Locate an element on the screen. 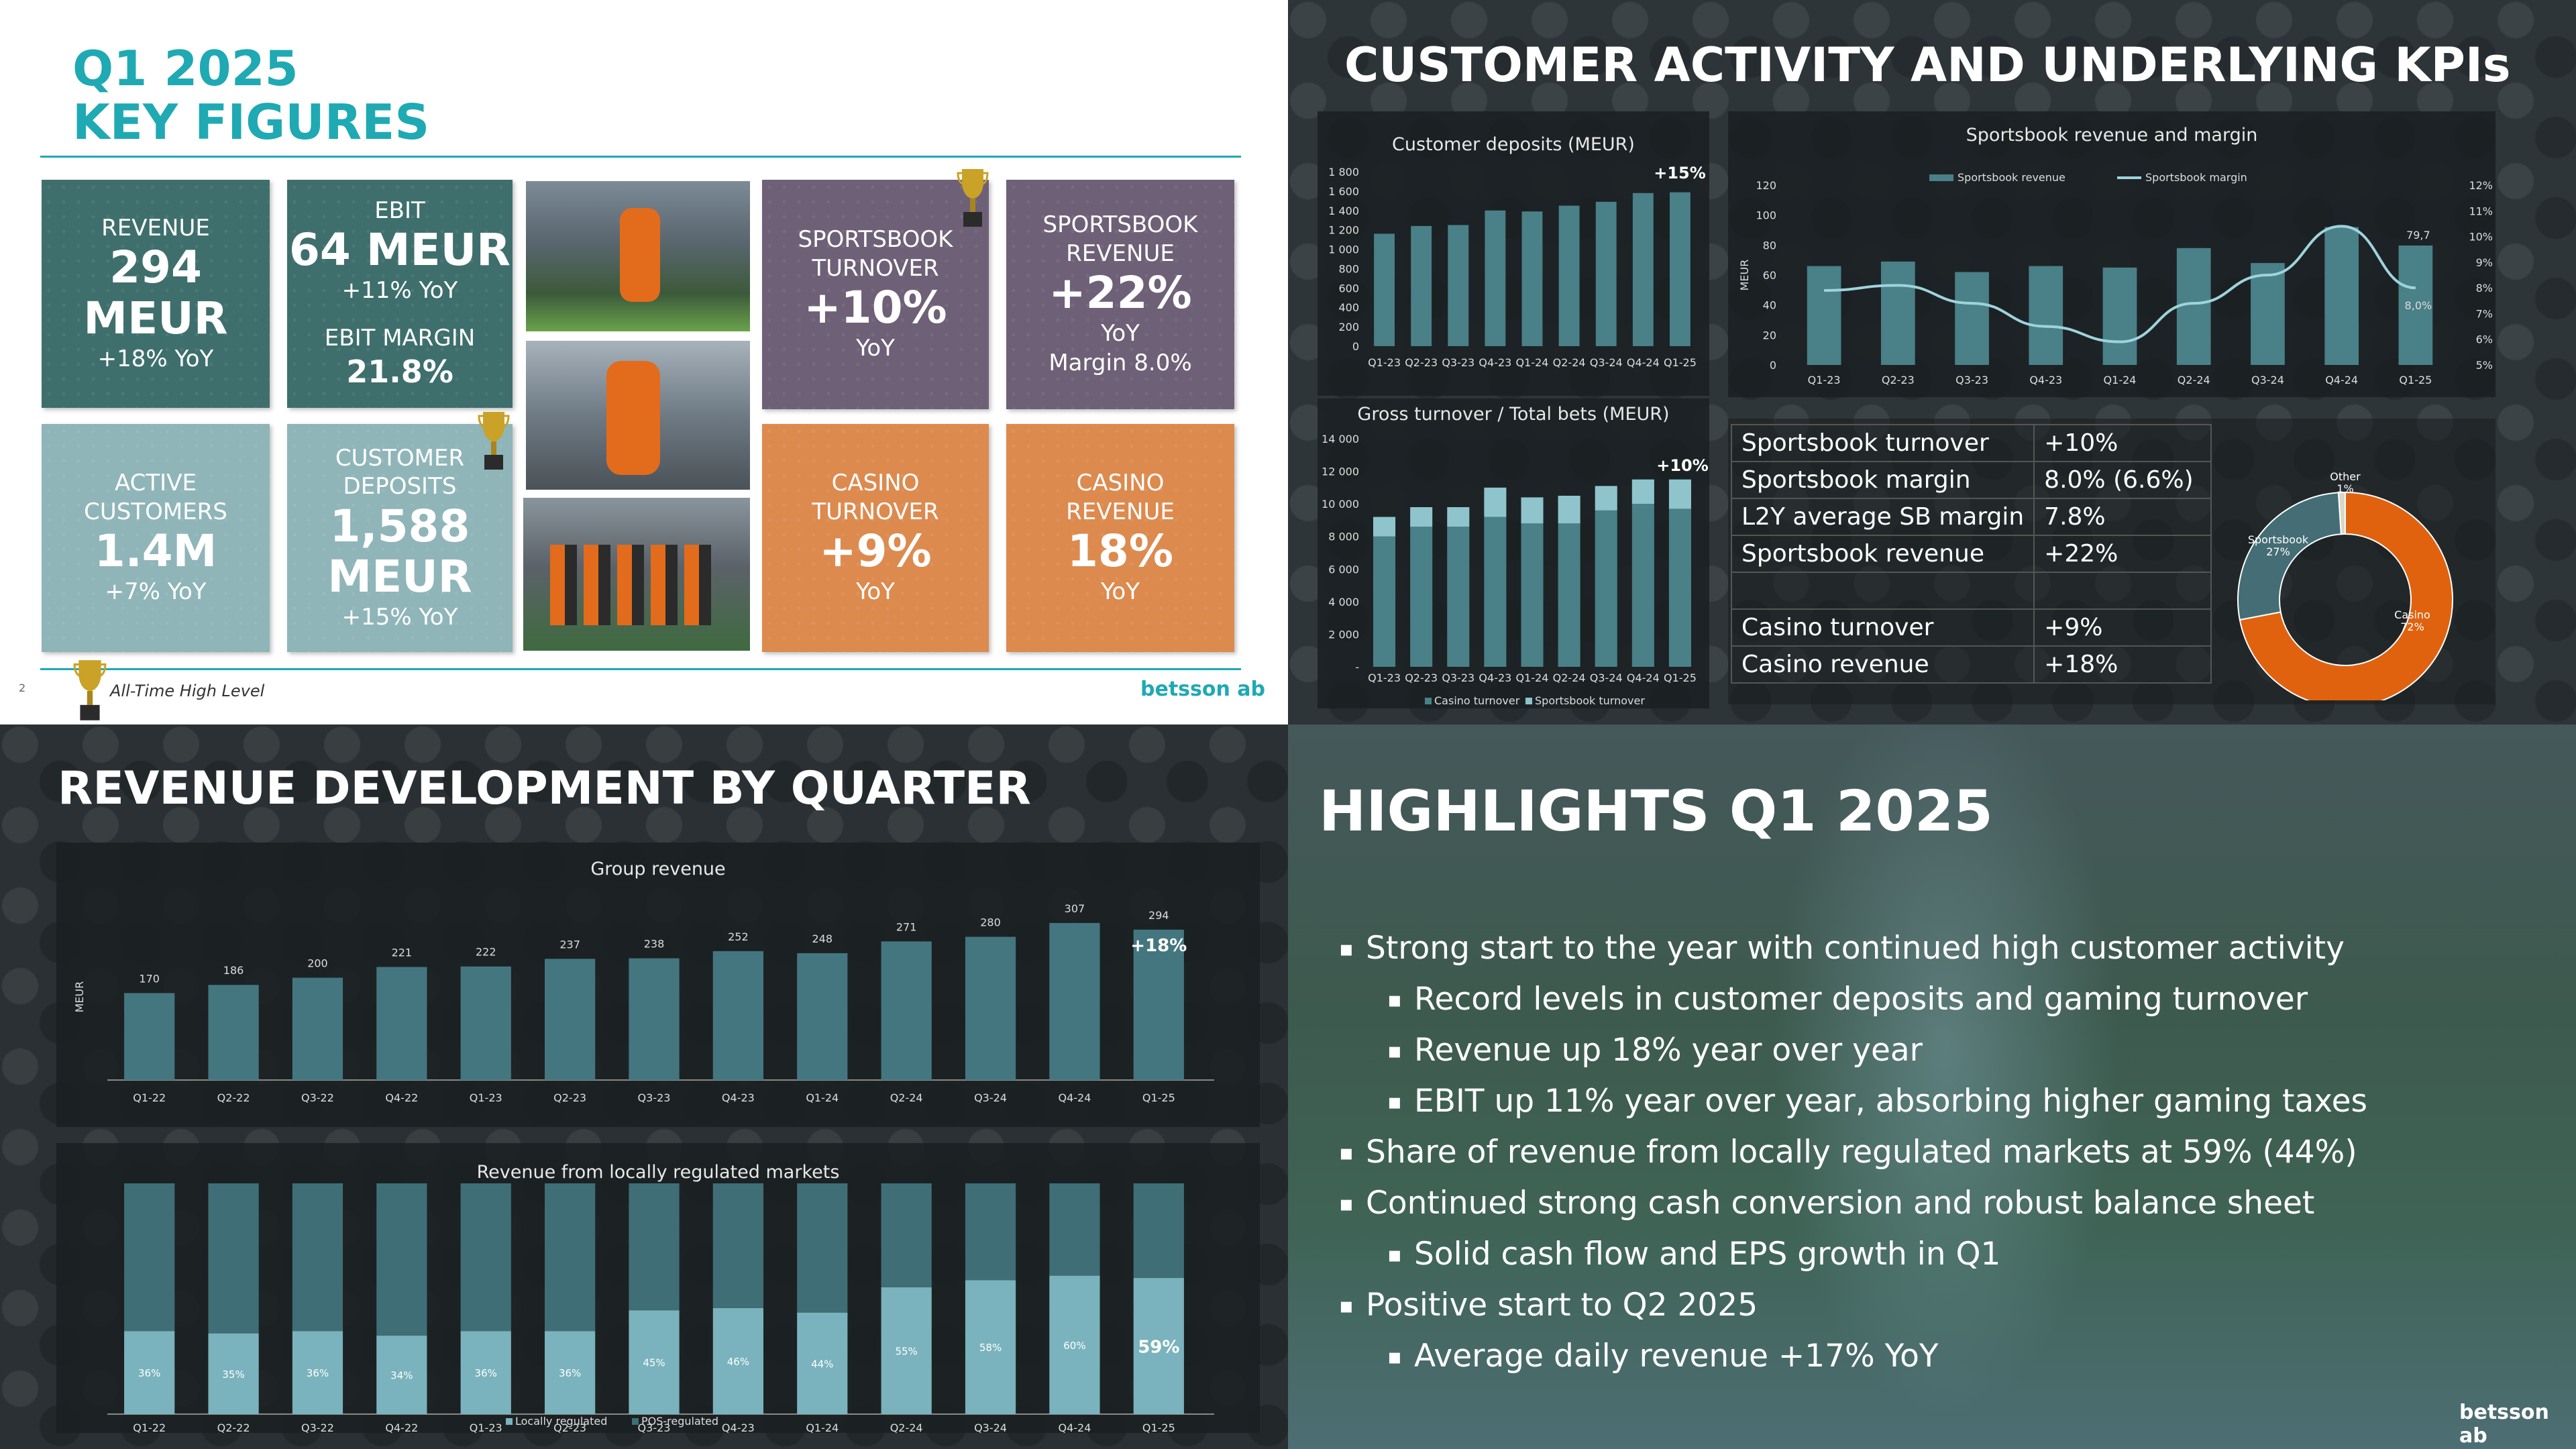 The image size is (2576, 1449). trophy-icon is located at coordinates (494, 441).